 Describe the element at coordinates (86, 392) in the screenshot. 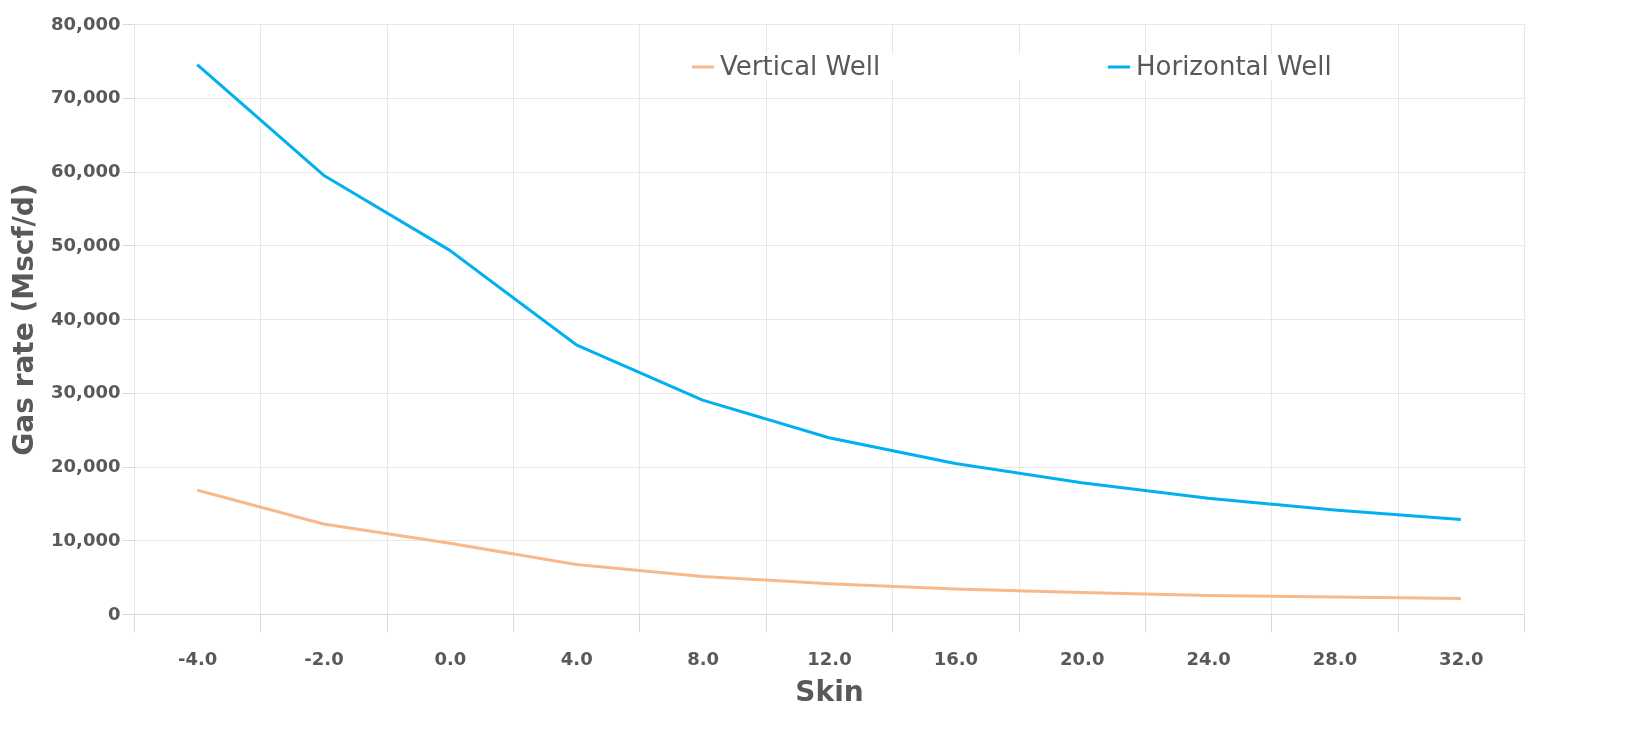

I see `y-tick-label: 30,000` at that location.